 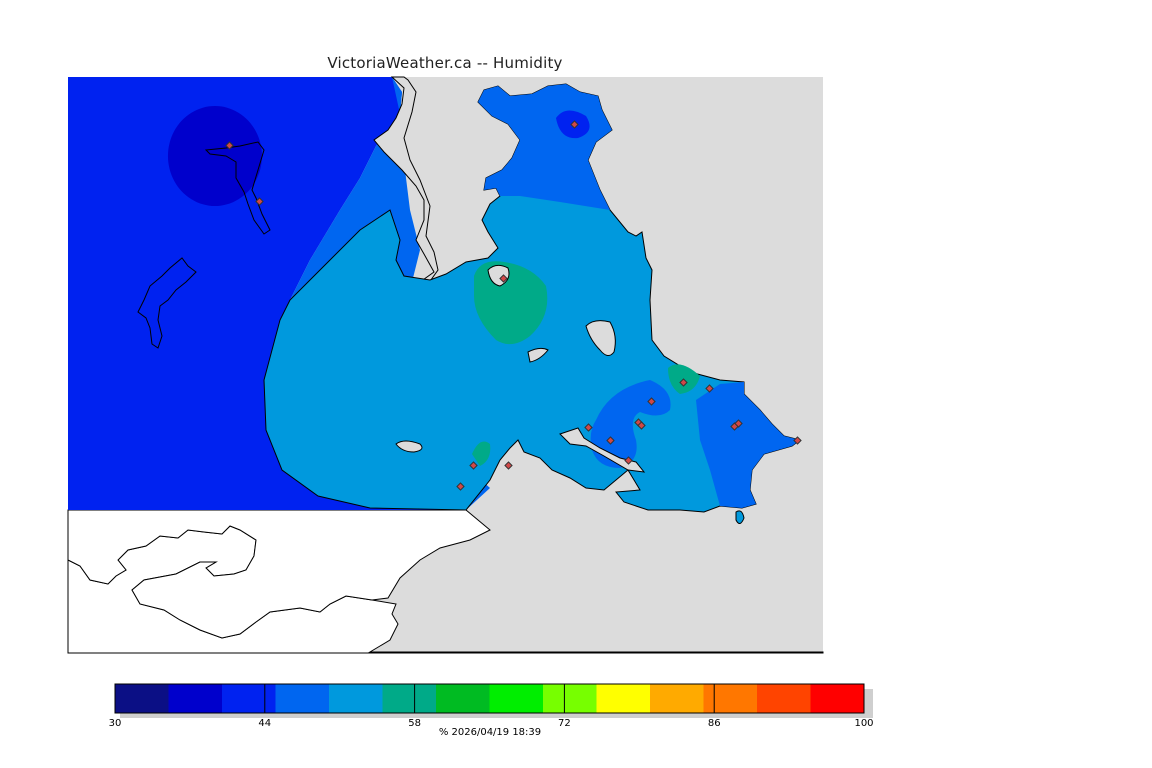 What do you see at coordinates (115, 723) in the screenshot?
I see `legend-tick-label: 30` at bounding box center [115, 723].